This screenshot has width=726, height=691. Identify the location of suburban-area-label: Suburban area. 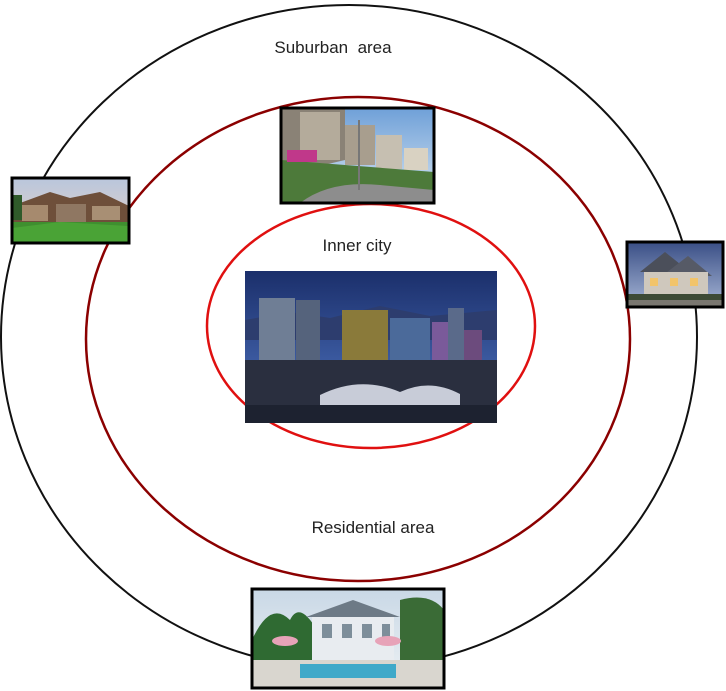
(333, 47).